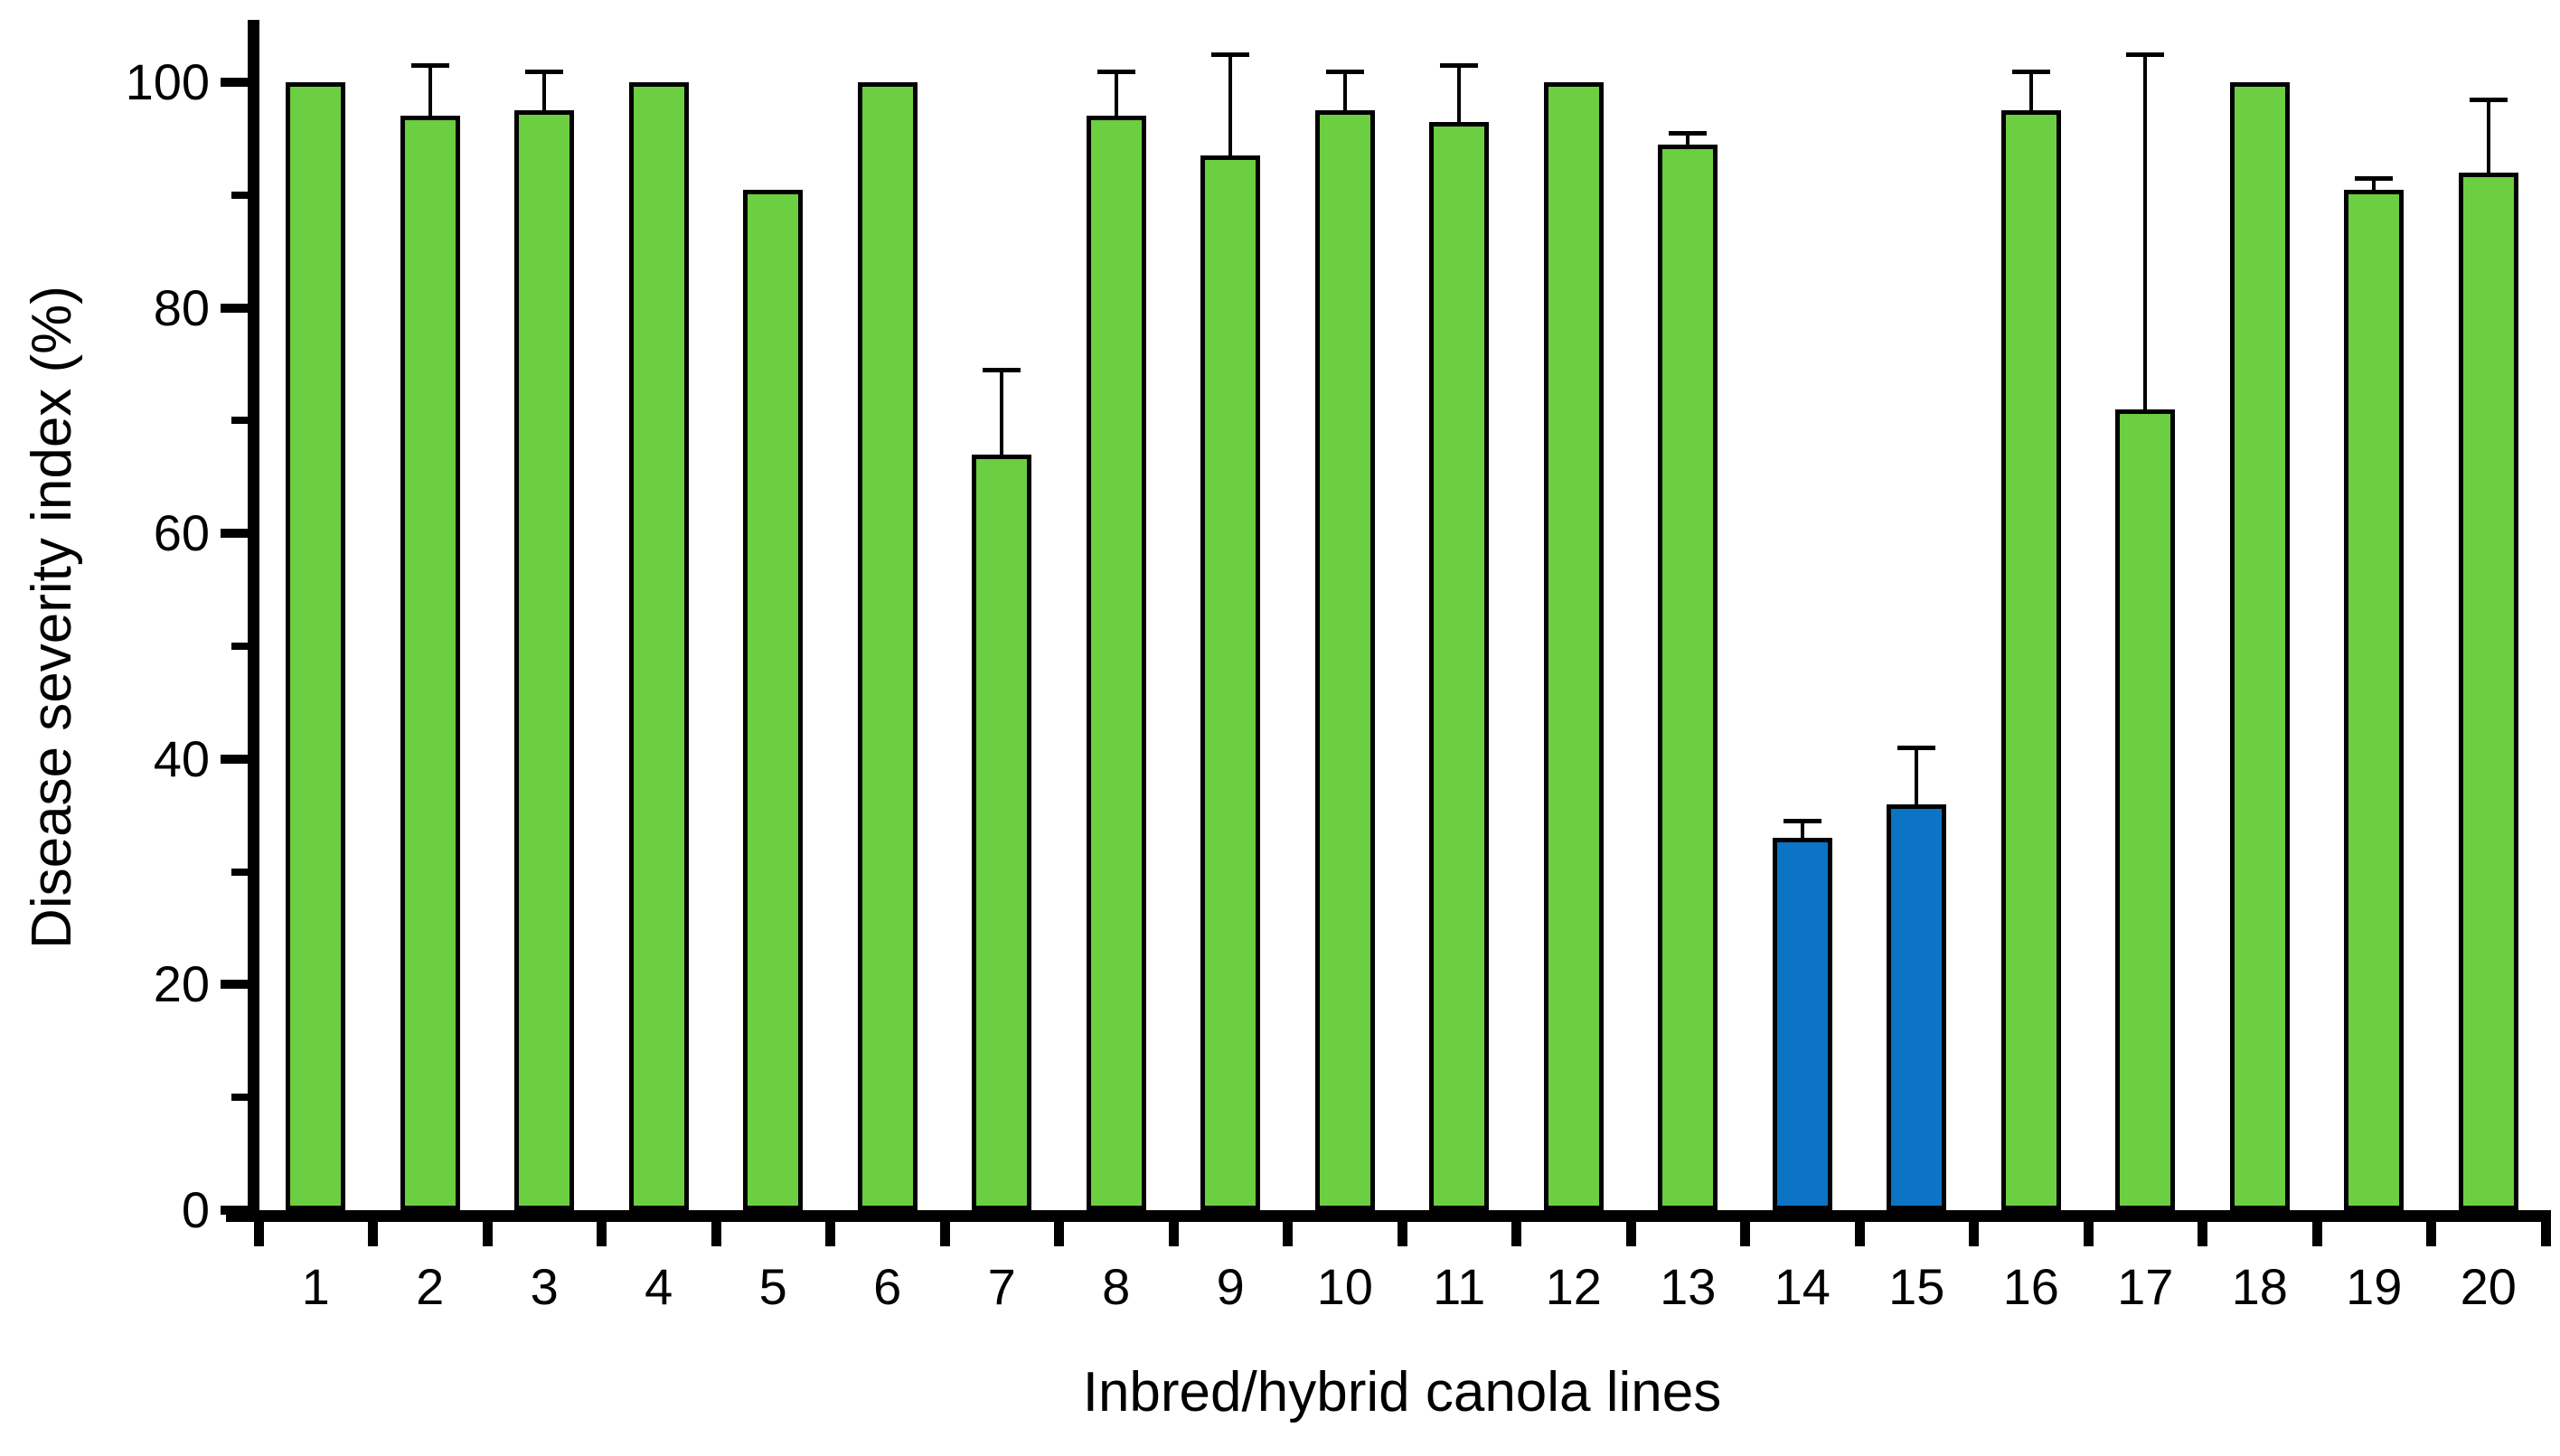 The image size is (2560, 1456). I want to click on y-tick-label: 40, so click(181, 758).